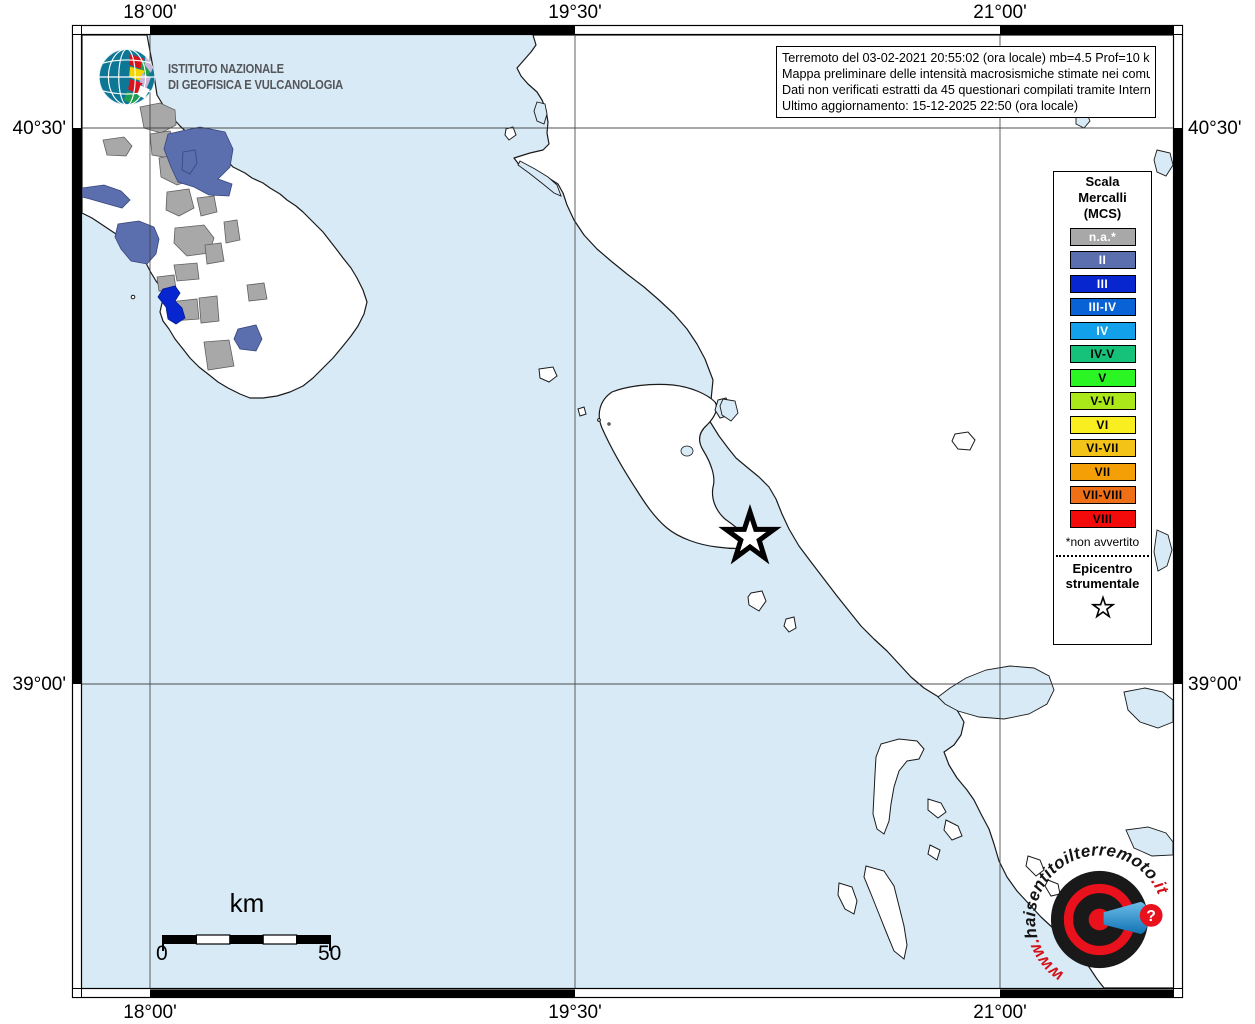 This screenshot has width=1255, height=1024. Describe the element at coordinates (1102, 518) in the screenshot. I see `legend-chip-viii: VIII` at that location.